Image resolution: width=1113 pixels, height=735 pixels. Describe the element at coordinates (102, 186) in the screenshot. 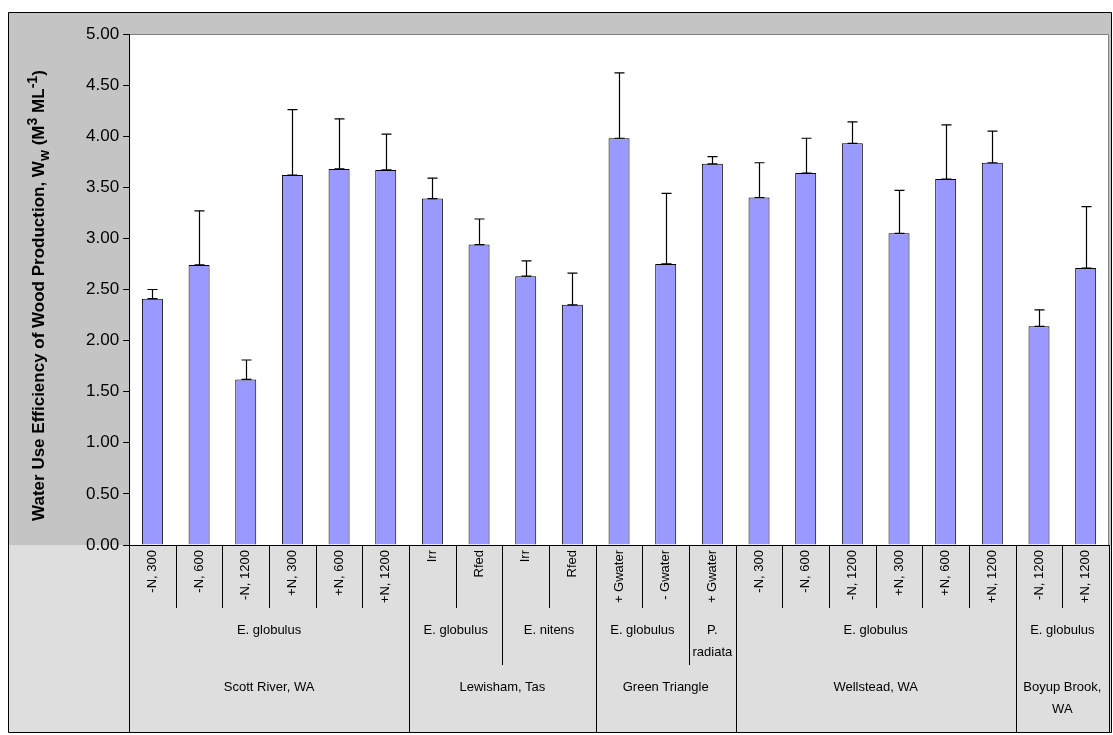

I see `y-tick-label: 3.50` at that location.